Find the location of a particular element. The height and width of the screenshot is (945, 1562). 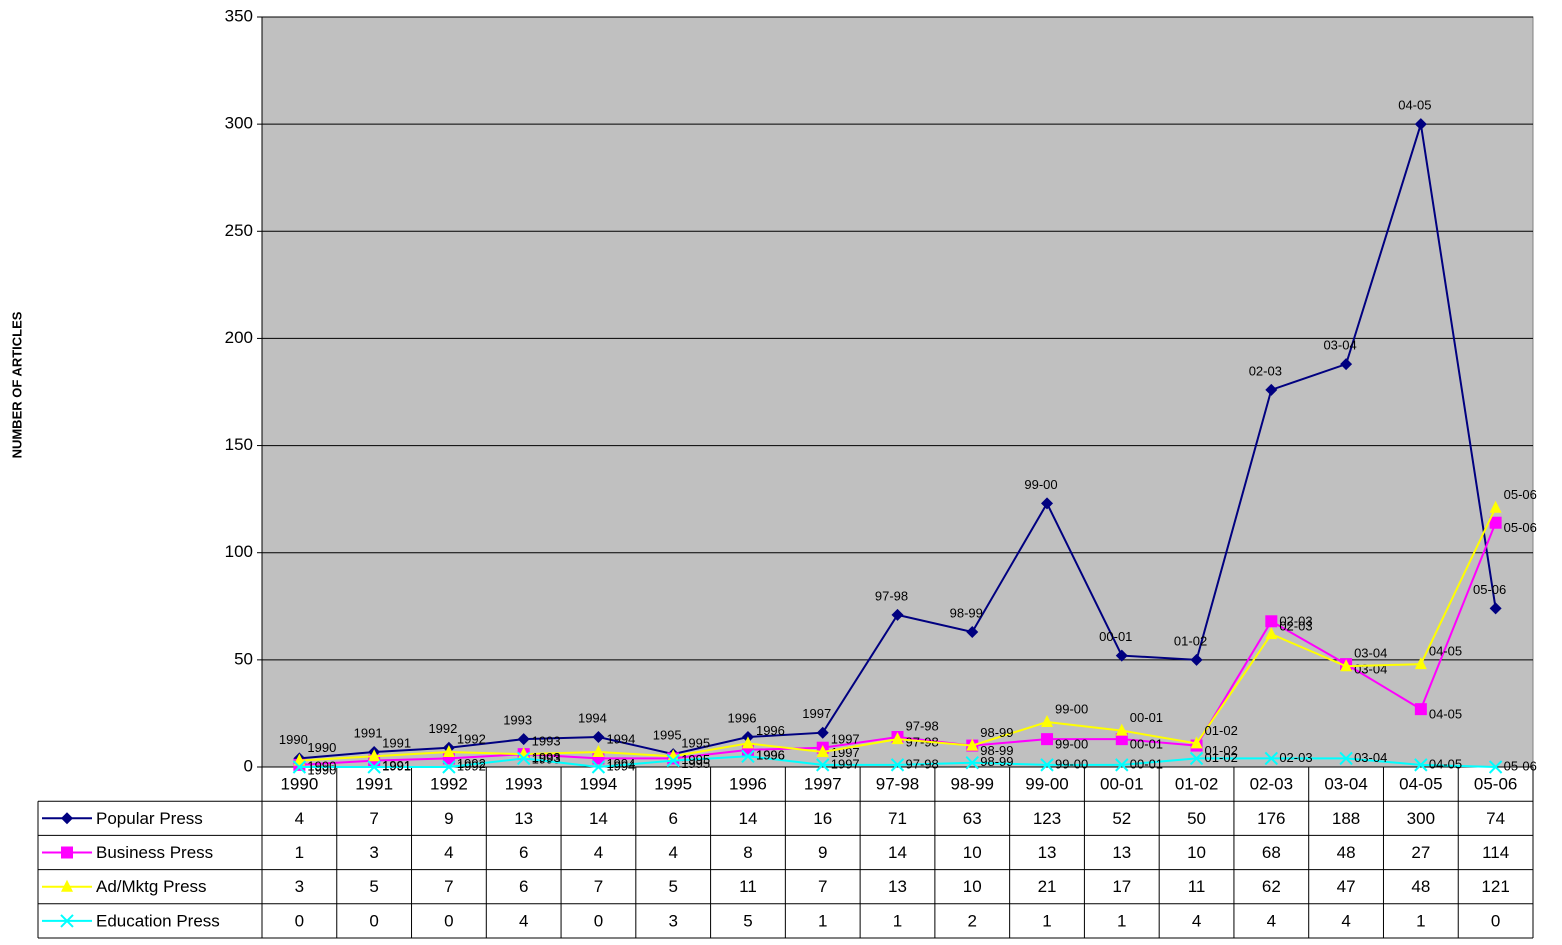

x-tick-label: 04-05 is located at coordinates (1420, 784).